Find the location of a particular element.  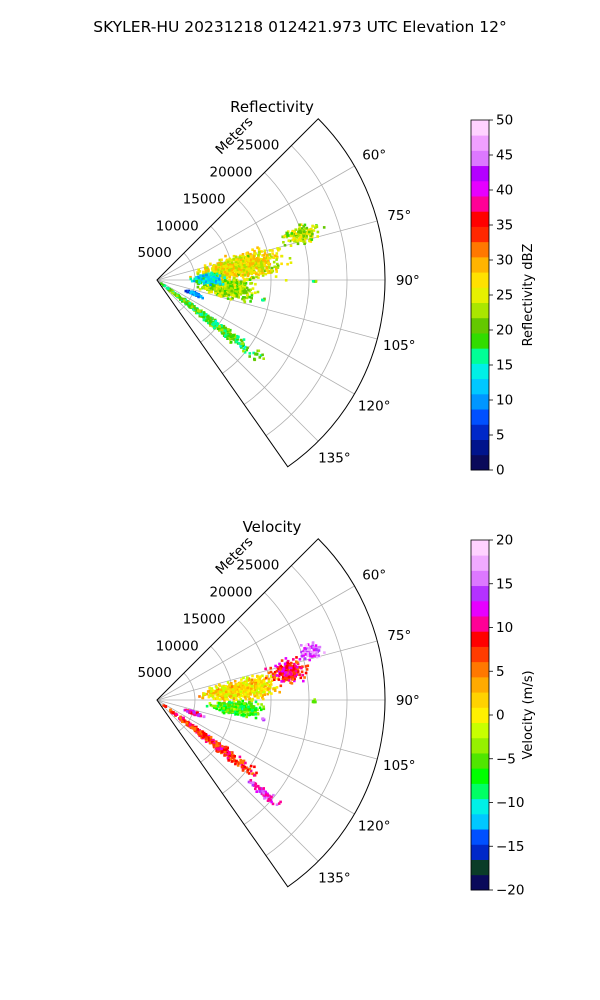

angle-tick-label: 60° is located at coordinates (374, 576).